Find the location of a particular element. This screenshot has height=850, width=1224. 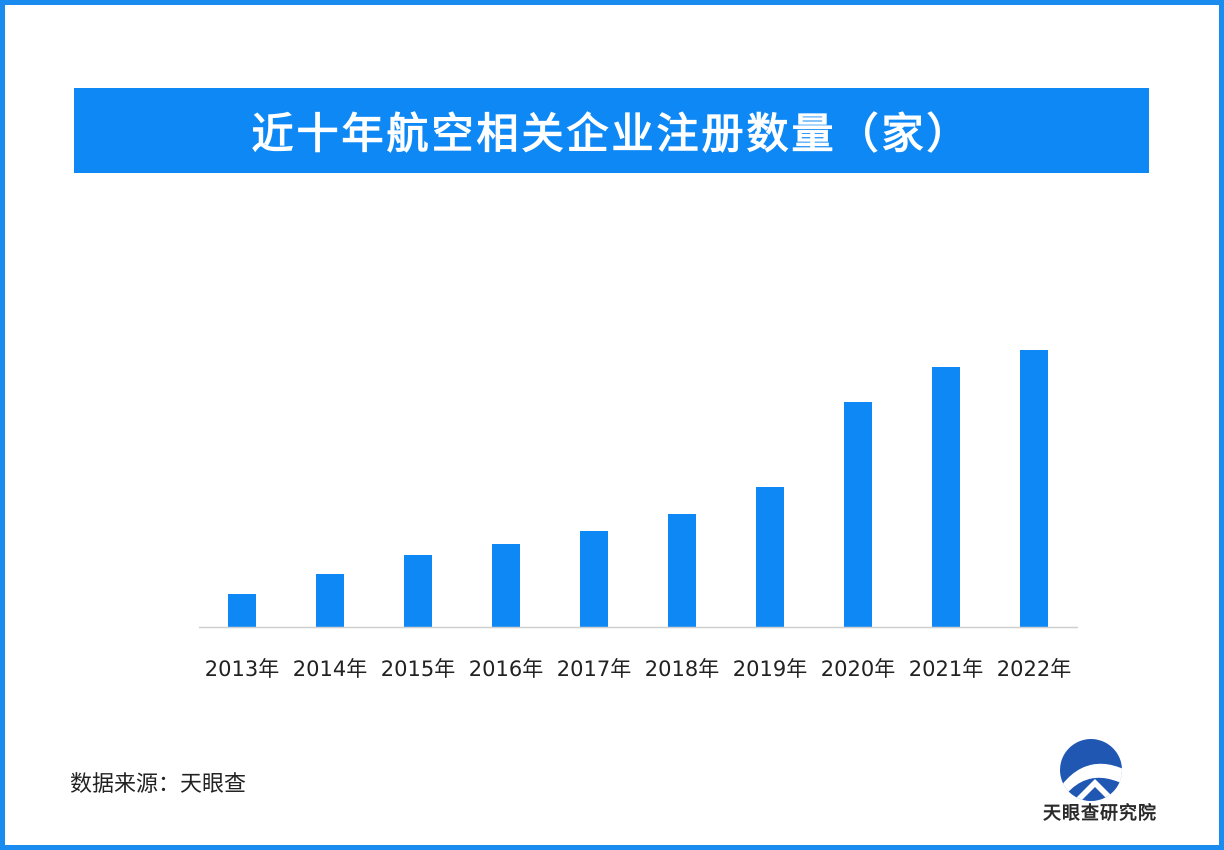

x-tick-label: 2014年 is located at coordinates (330, 669).